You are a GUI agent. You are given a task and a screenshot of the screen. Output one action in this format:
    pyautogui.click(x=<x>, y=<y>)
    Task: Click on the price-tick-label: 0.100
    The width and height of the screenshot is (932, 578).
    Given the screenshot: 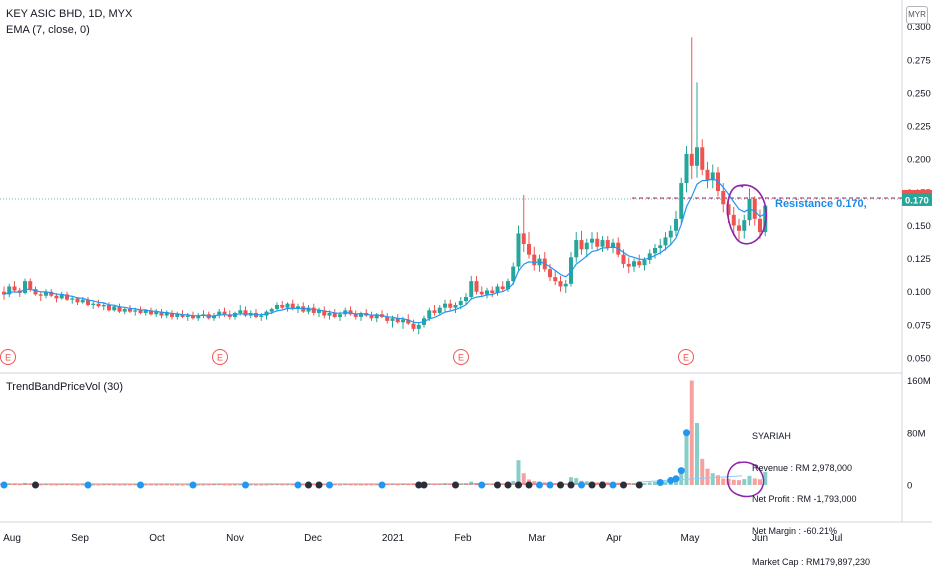 What is the action you would take?
    pyautogui.click(x=919, y=292)
    